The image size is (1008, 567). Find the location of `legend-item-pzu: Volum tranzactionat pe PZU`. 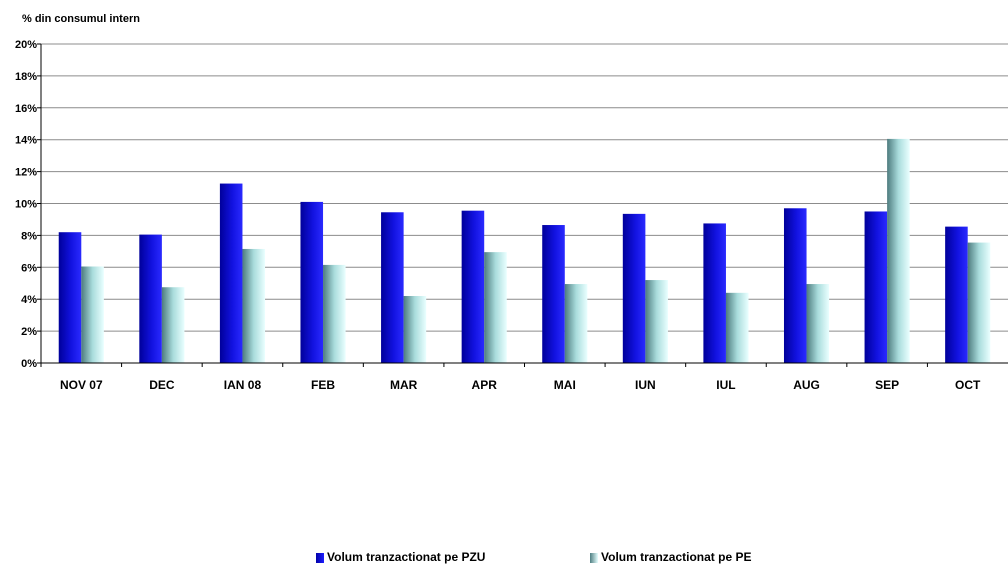

legend-item-pzu: Volum tranzactionat pe PZU is located at coordinates (400, 557).